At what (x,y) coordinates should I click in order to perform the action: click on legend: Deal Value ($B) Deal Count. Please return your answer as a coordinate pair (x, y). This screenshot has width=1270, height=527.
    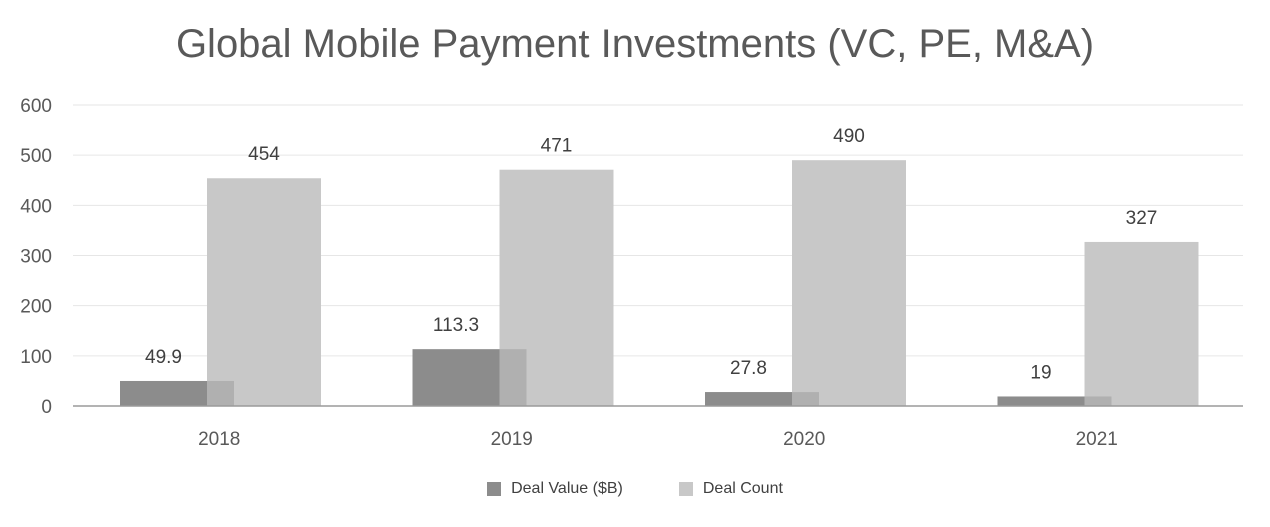
    Looking at the image, I should click on (635, 489).